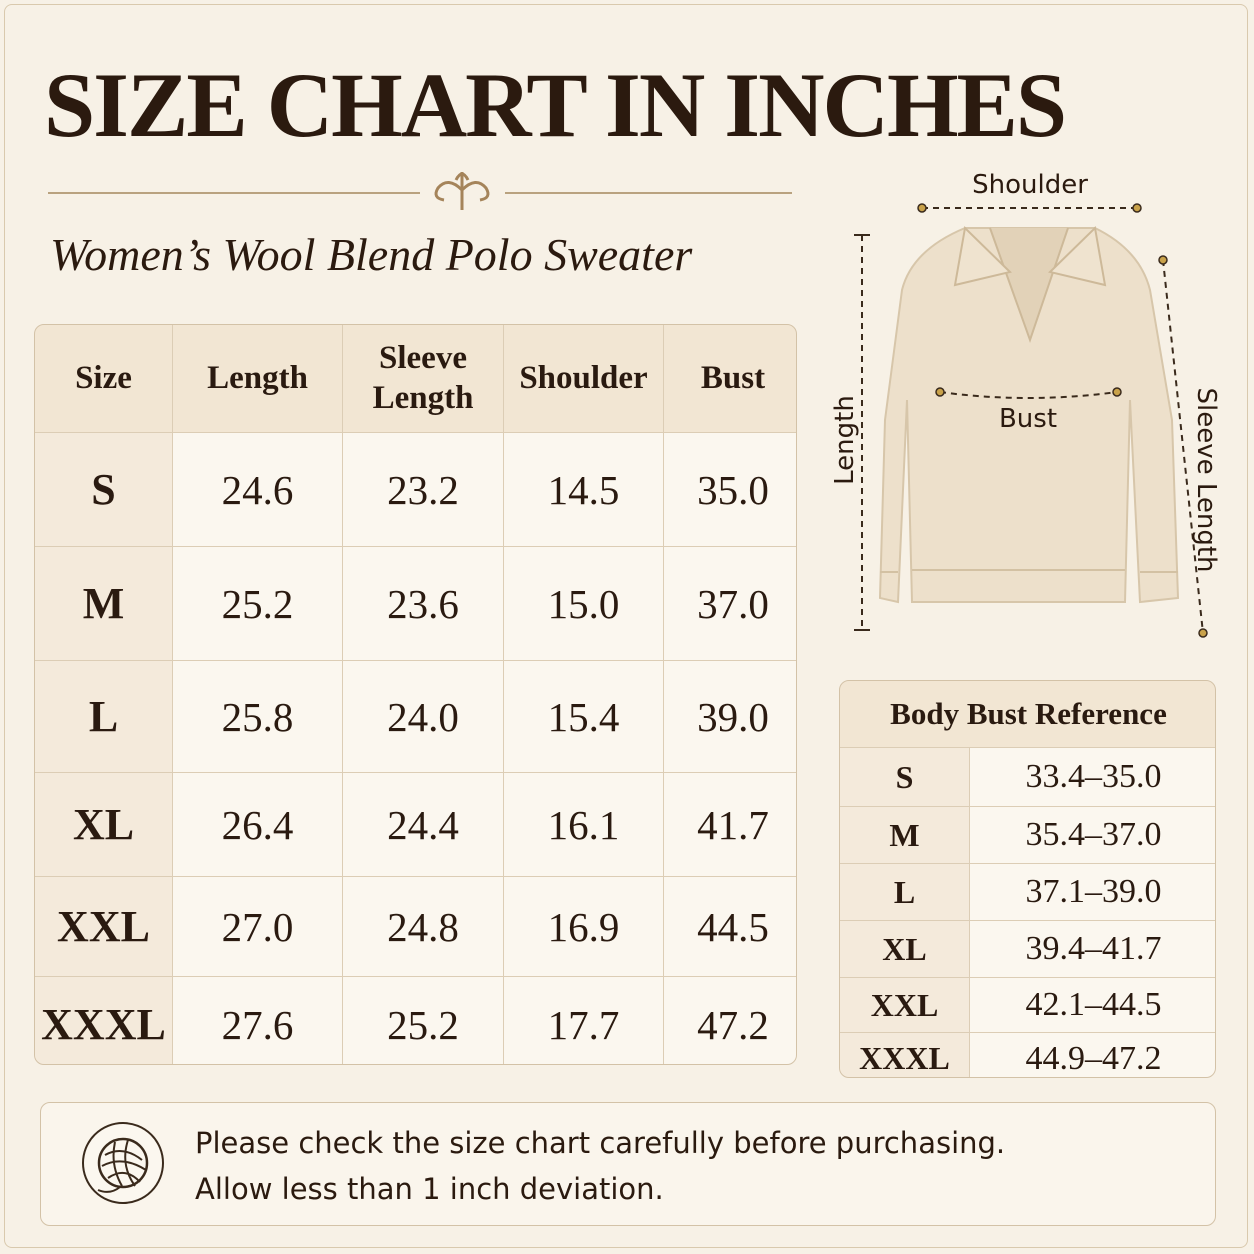 This screenshot has width=1254, height=1254. Describe the element at coordinates (730, 603) in the screenshot. I see `value-cell: 37.0` at that location.